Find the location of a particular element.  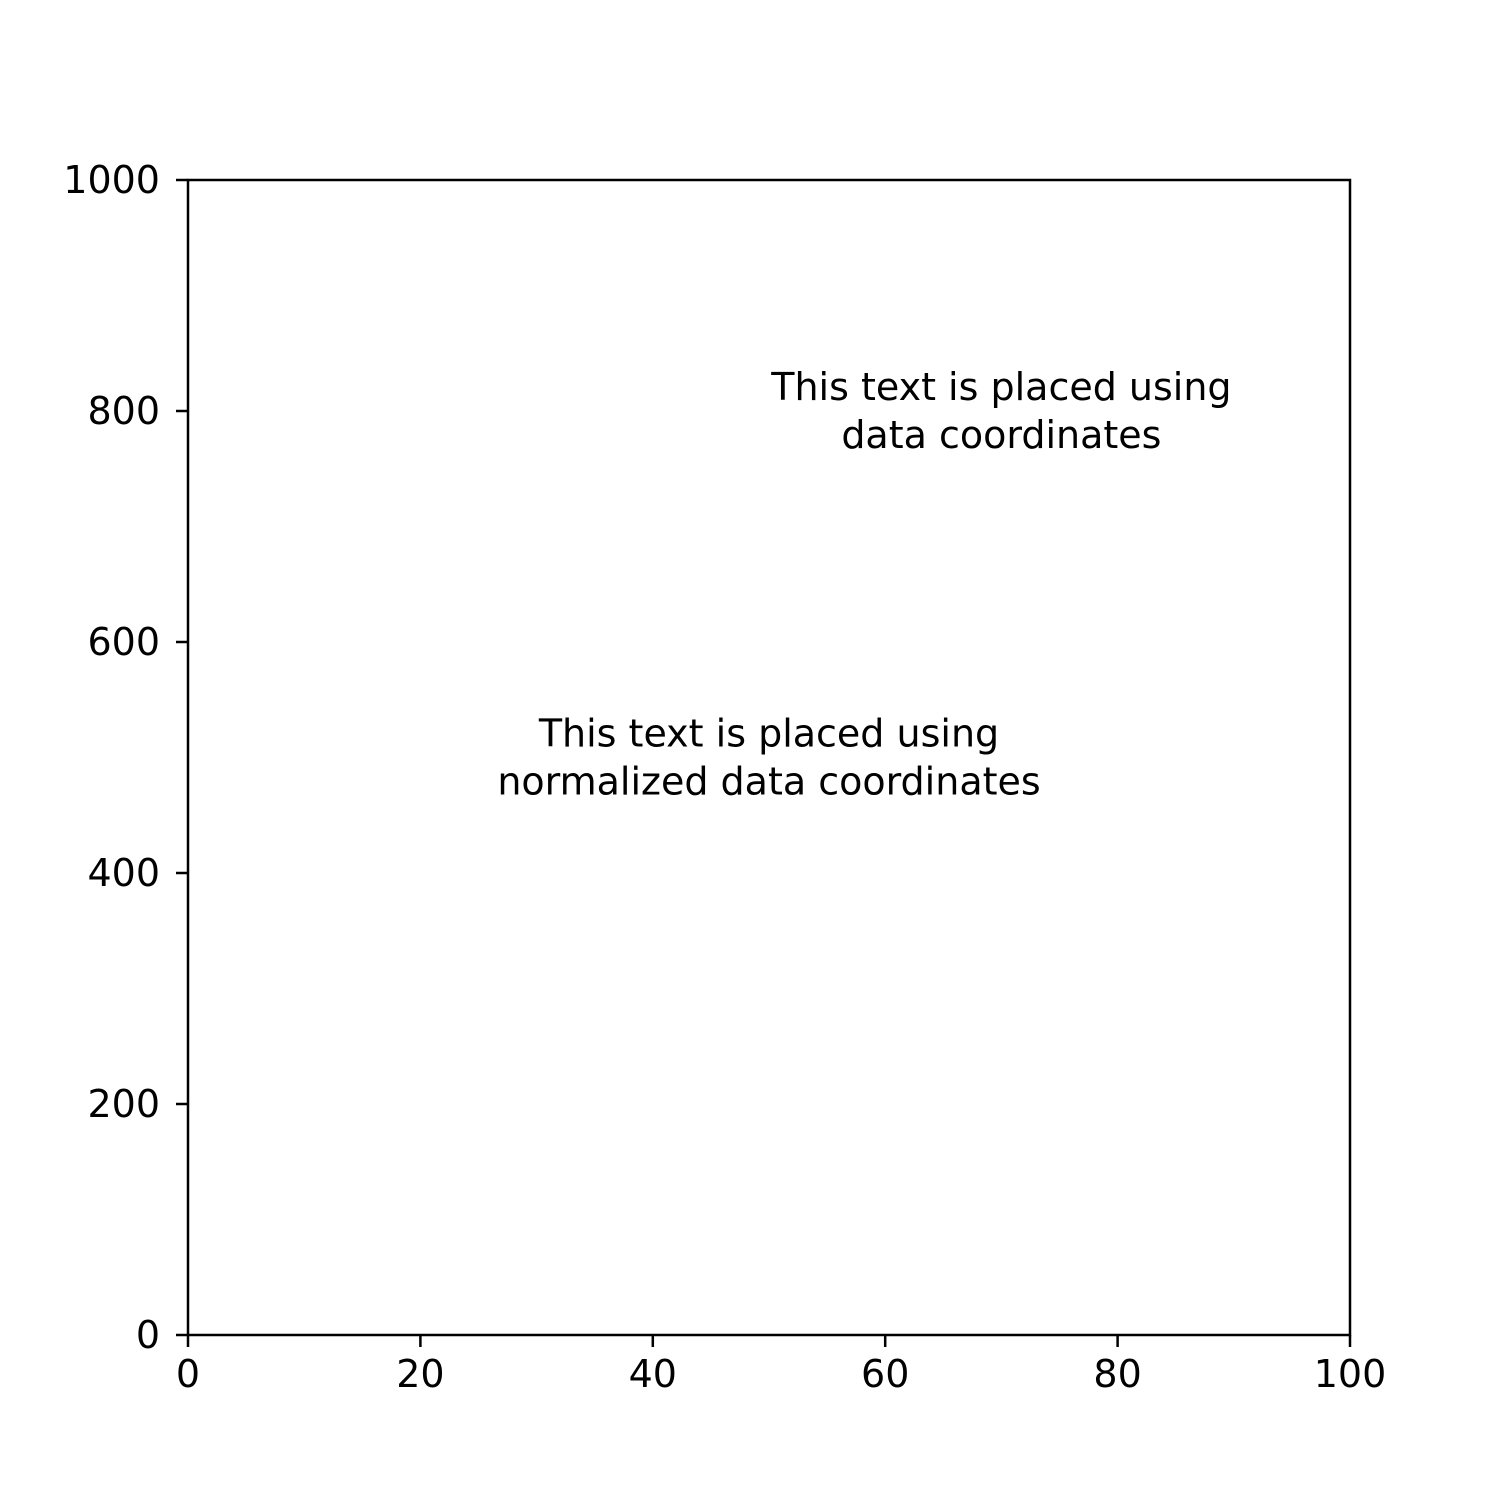

x-axis: 0 20 40 60 80 100 is located at coordinates (781, 1365).